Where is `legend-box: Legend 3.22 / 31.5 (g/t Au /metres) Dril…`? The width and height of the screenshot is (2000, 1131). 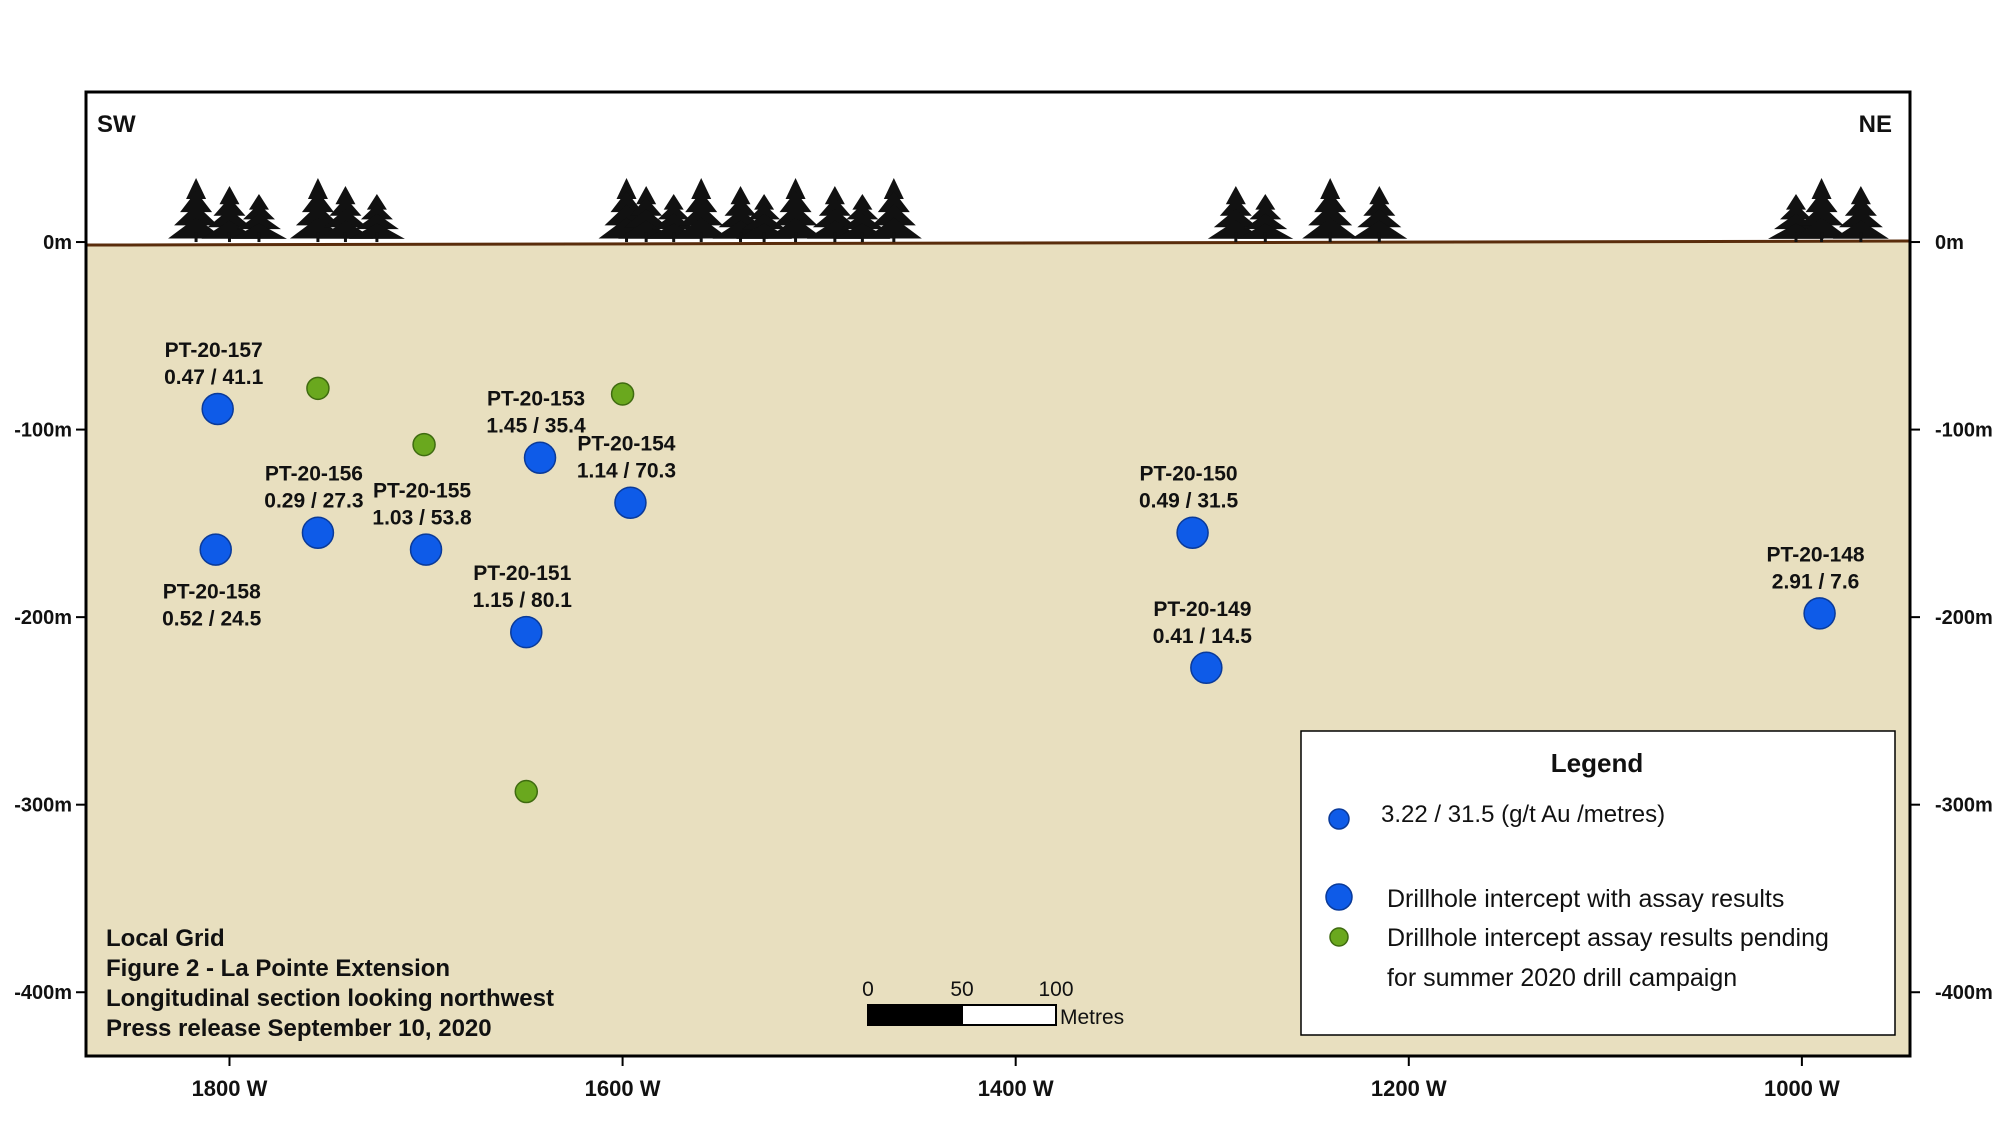 legend-box: Legend 3.22 / 31.5 (g/t Au /metres) Dril… is located at coordinates (1598, 883).